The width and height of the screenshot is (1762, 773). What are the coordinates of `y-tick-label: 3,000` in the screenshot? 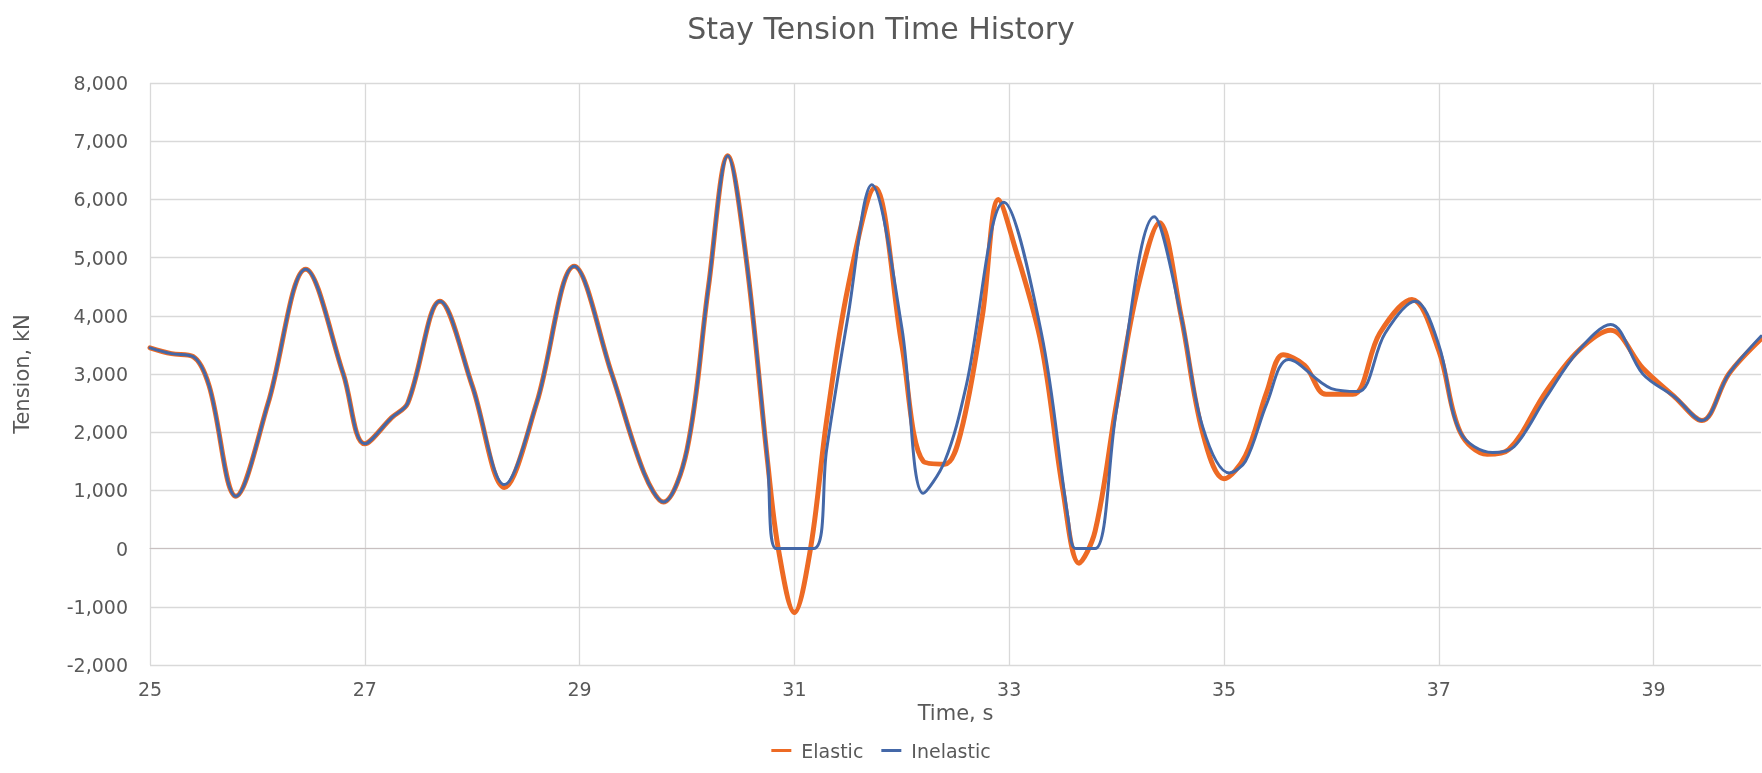 It's located at (100, 374).